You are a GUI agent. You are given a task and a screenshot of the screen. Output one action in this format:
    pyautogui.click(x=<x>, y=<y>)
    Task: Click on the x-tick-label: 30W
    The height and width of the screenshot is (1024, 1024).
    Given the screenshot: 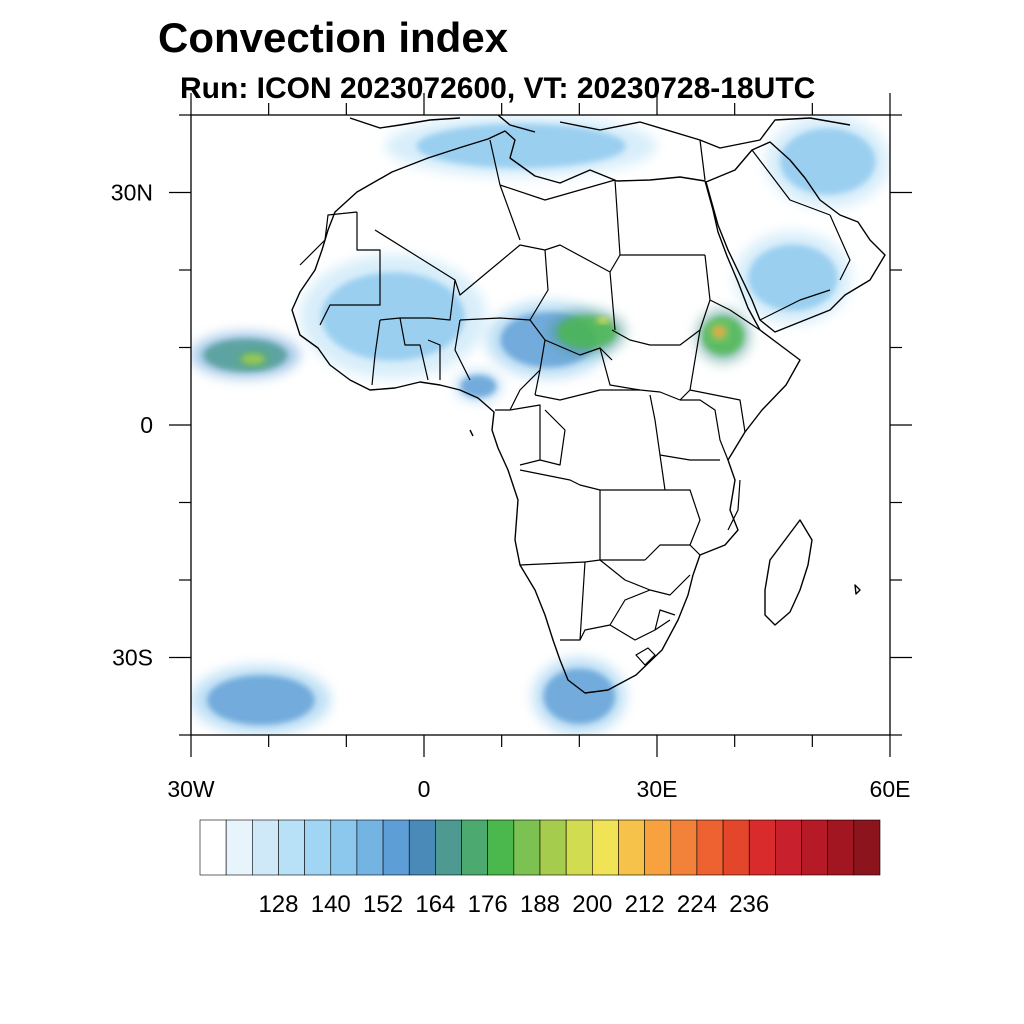 What is the action you would take?
    pyautogui.click(x=191, y=789)
    